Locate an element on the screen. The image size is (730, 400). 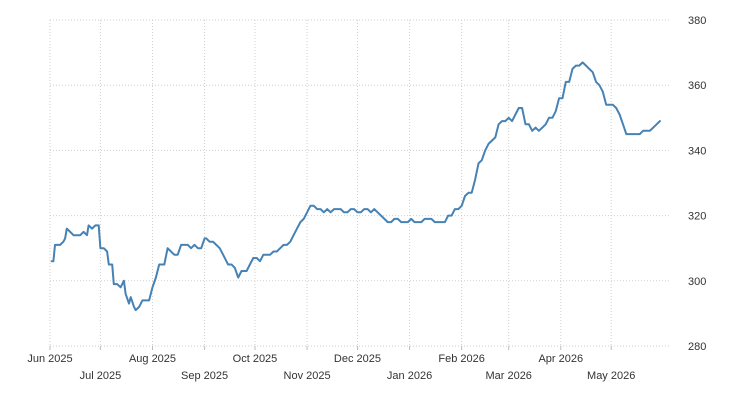
x-tick-label: Apr 2026 is located at coordinates (560, 359).